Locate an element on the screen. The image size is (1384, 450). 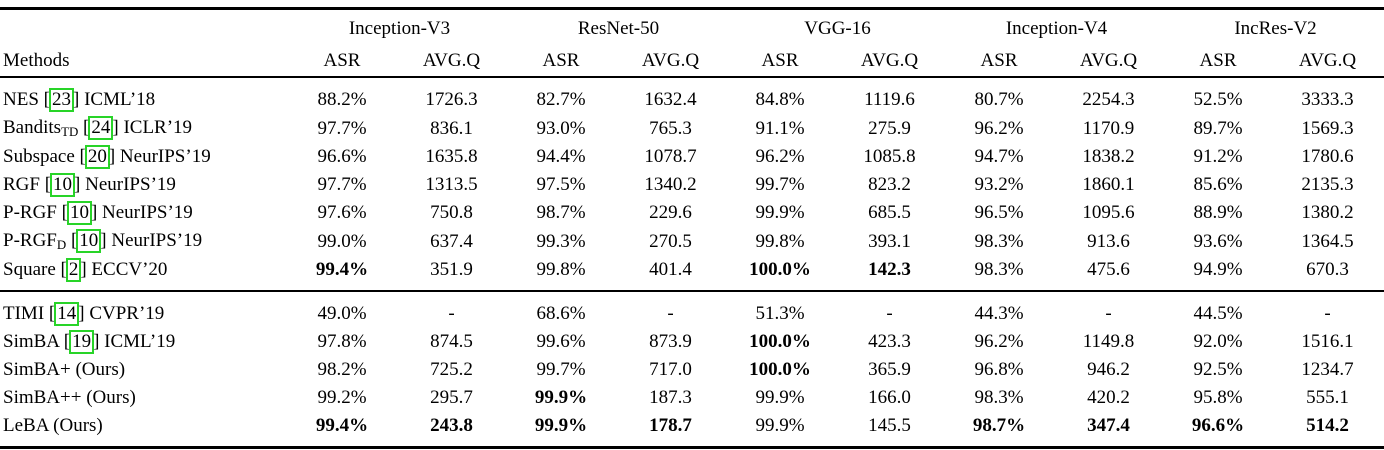
citation-link: 14 is located at coordinates (67, 314).